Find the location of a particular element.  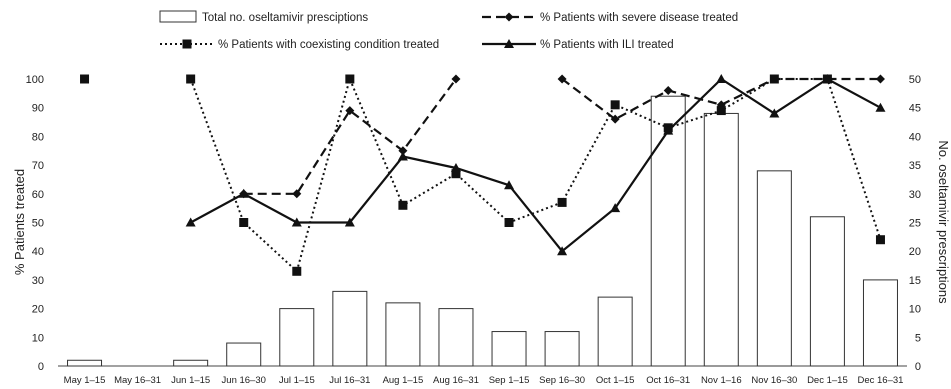

y-left-tick-label: 20 is located at coordinates (38, 310).